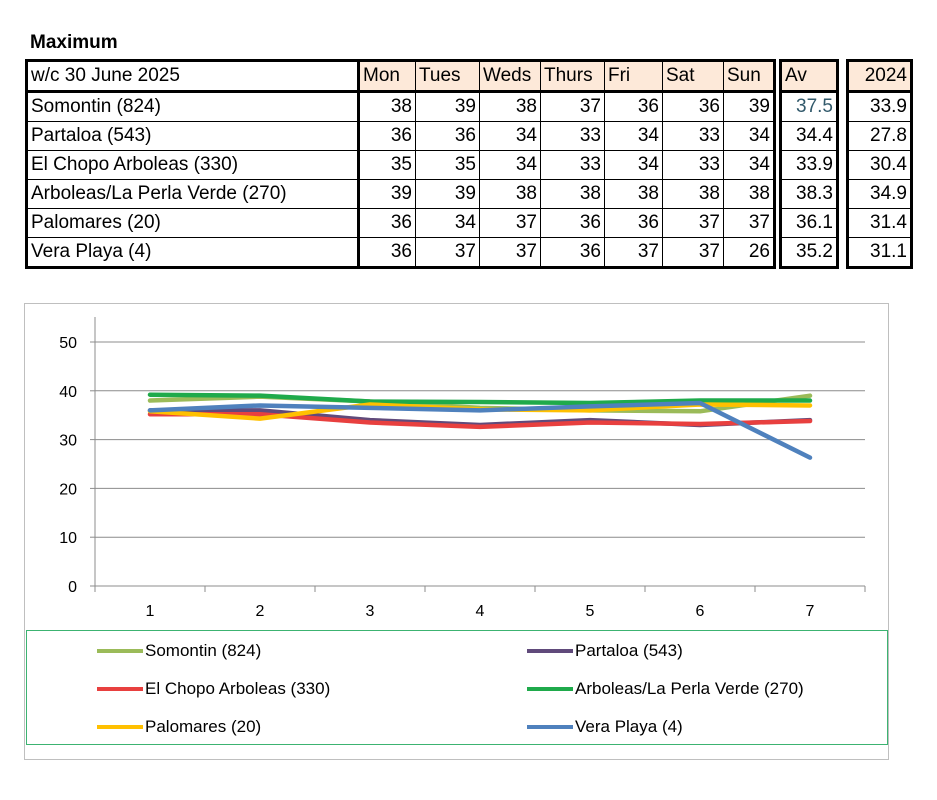 This screenshot has height=800, width=937. Describe the element at coordinates (74, 42) in the screenshot. I see `page-title: Maximum` at that location.